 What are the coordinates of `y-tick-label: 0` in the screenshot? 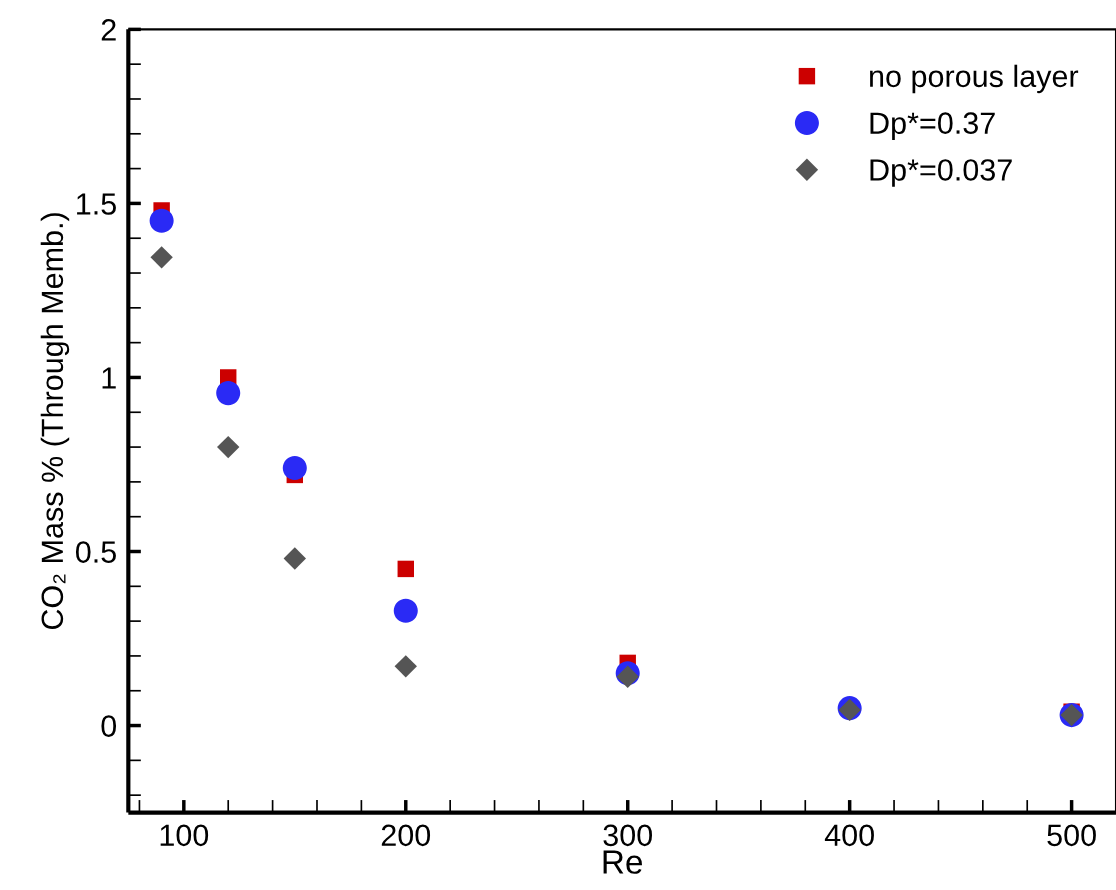 It's located at (109, 726).